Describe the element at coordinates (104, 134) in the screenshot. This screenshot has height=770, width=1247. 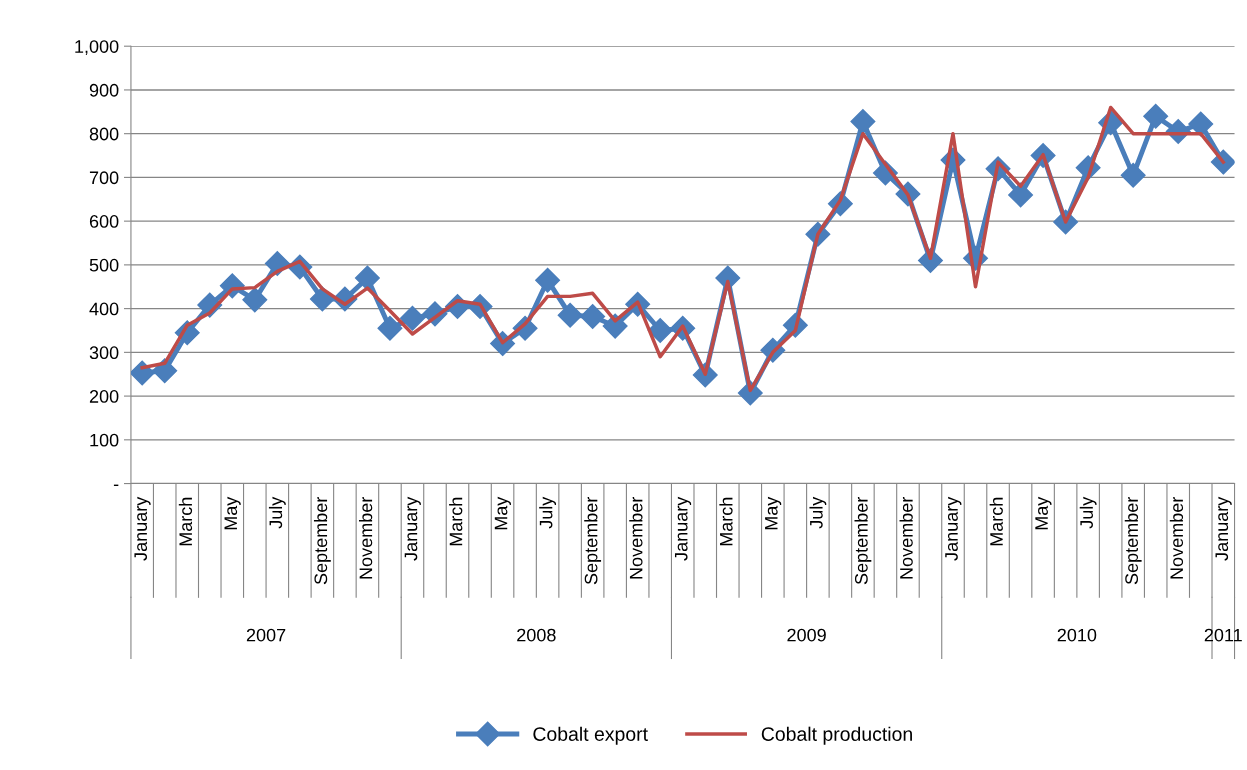
I see `y-tick-label: 800` at that location.